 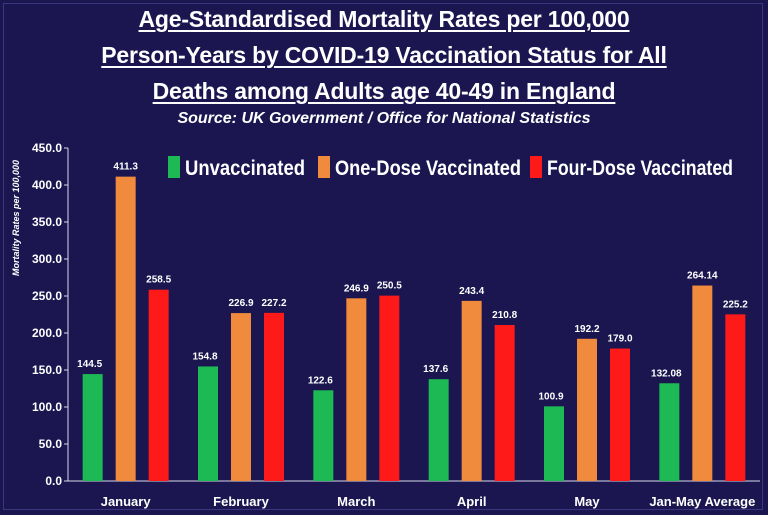 What do you see at coordinates (320, 380) in the screenshot?
I see `data-label: 122.6` at bounding box center [320, 380].